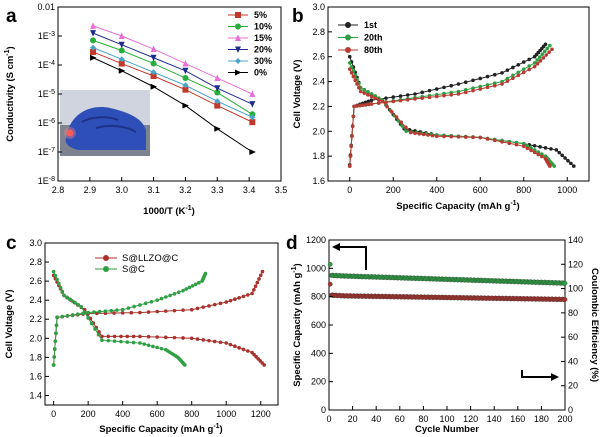  Describe the element at coordinates (46, 7) in the screenshot. I see `y-tick-label-a: 0.01` at that location.